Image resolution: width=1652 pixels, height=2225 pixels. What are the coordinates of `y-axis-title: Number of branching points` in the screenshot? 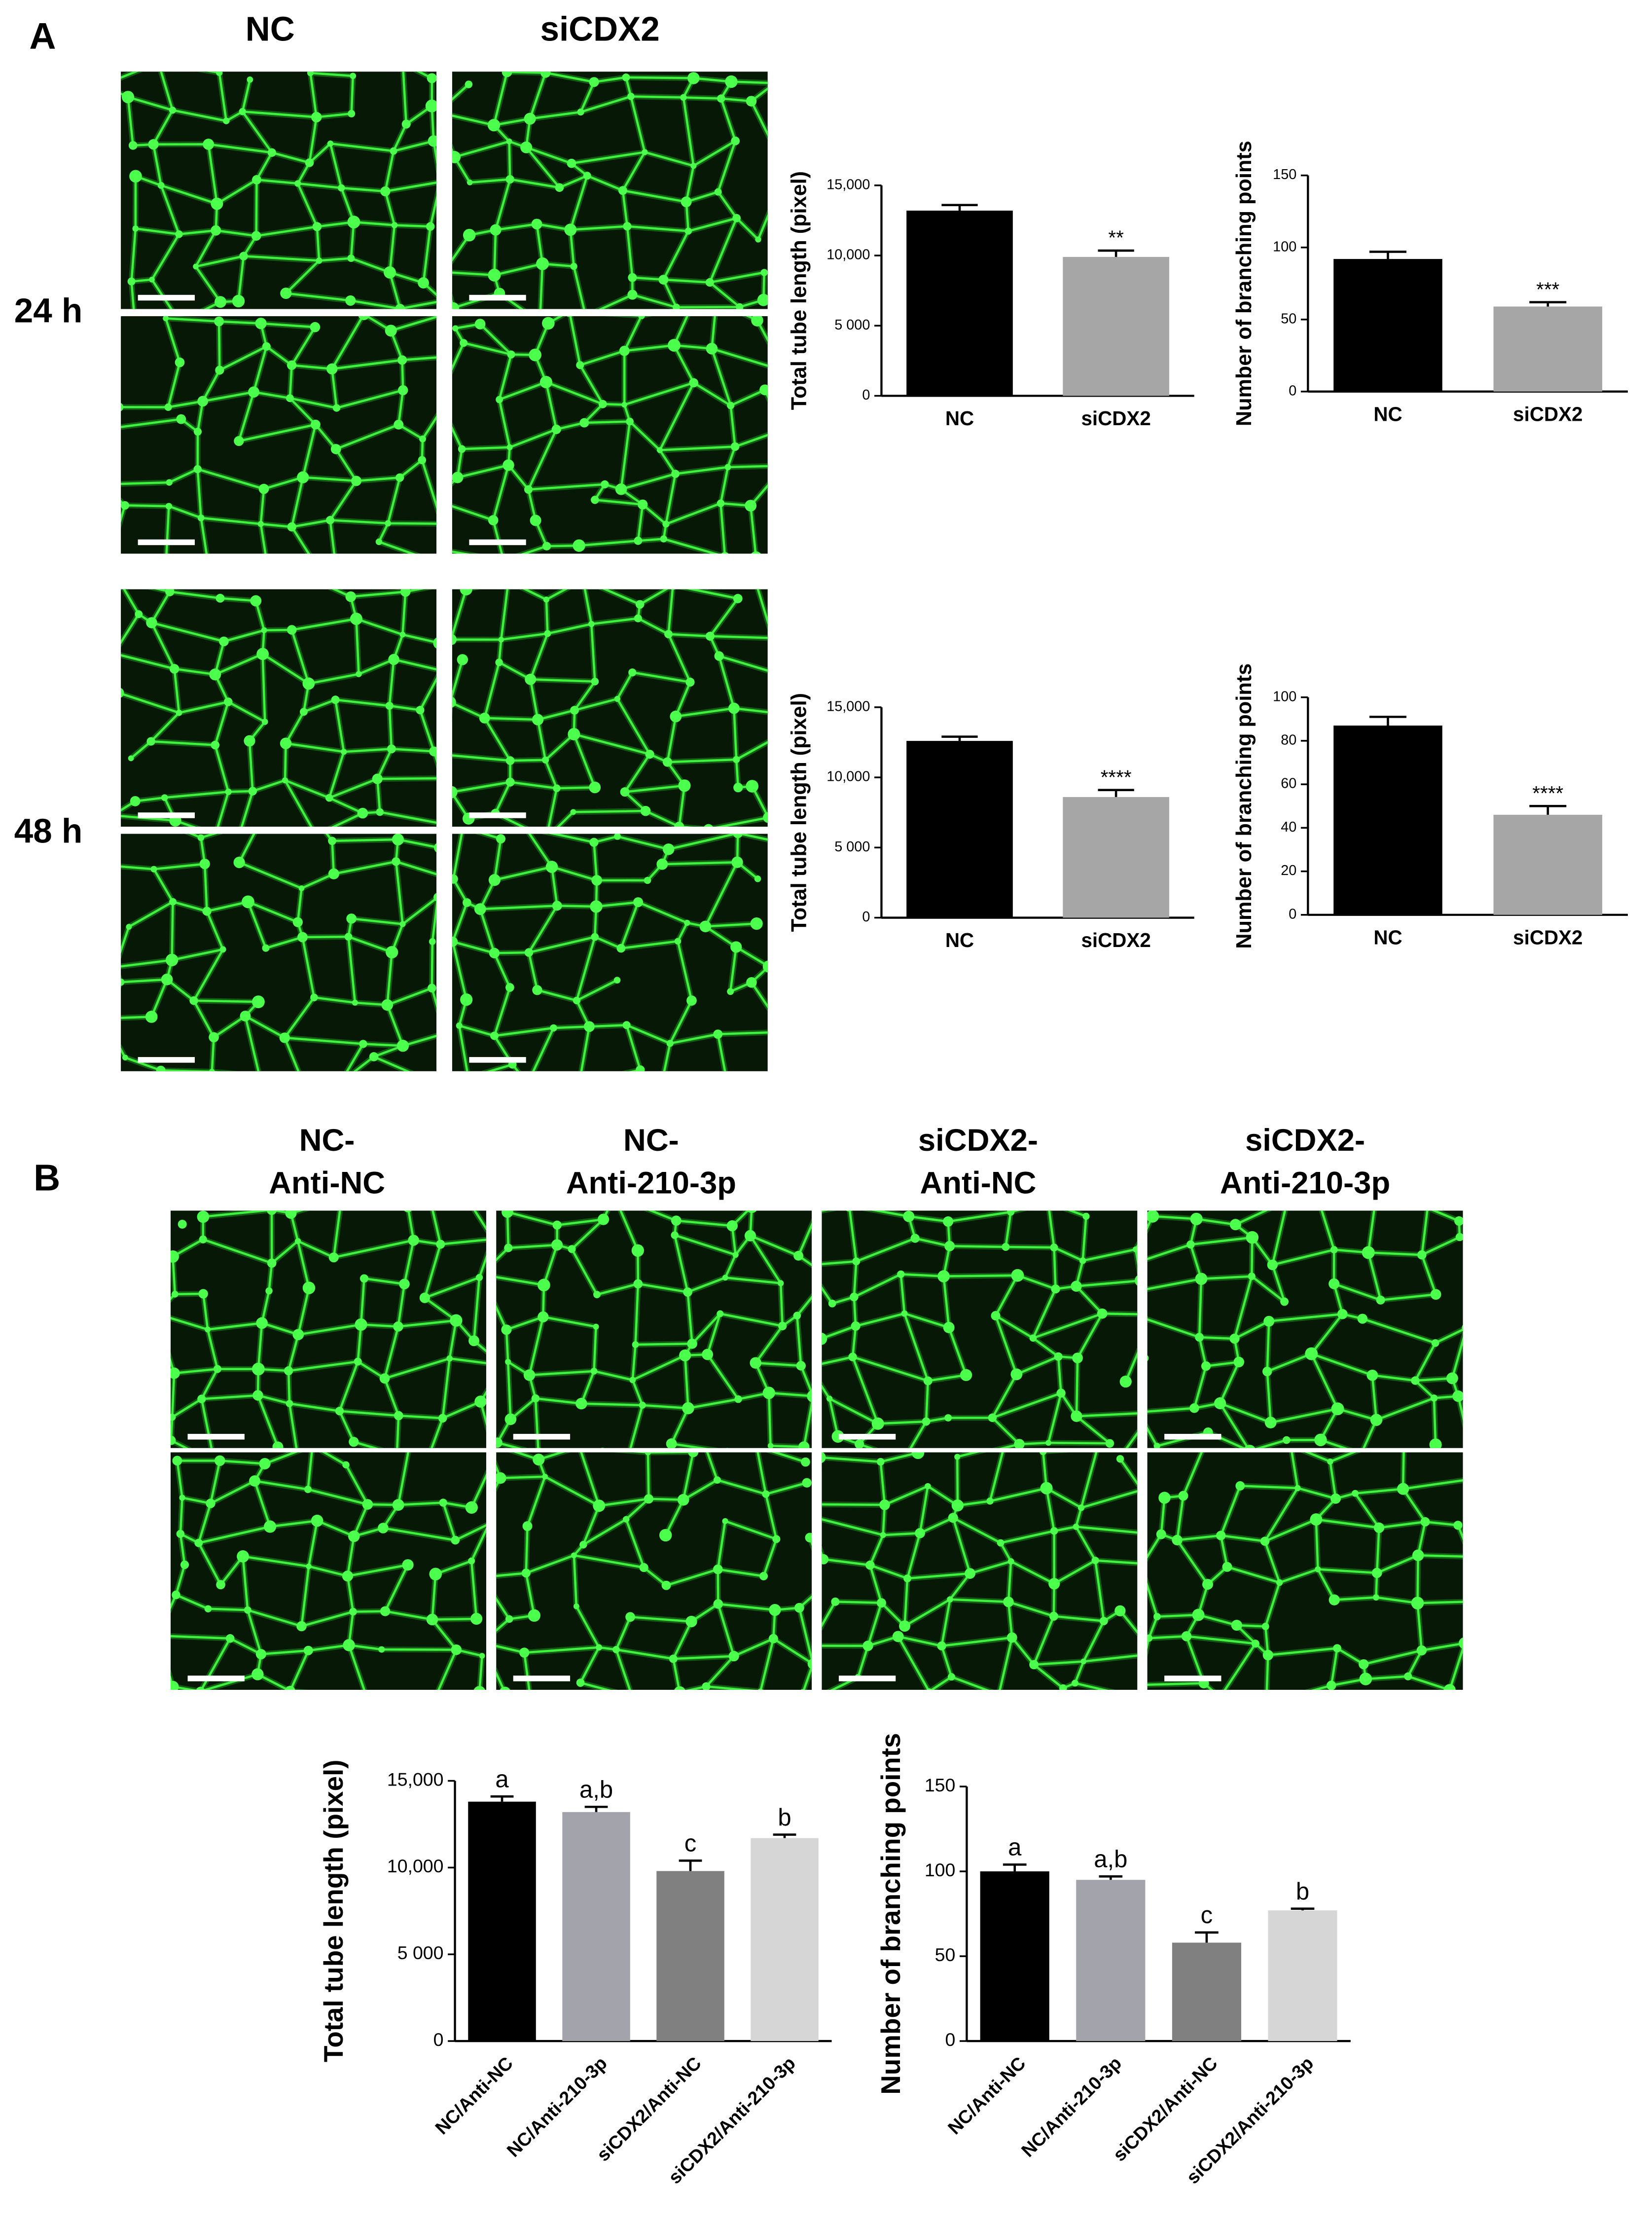 It's located at (1244, 284).